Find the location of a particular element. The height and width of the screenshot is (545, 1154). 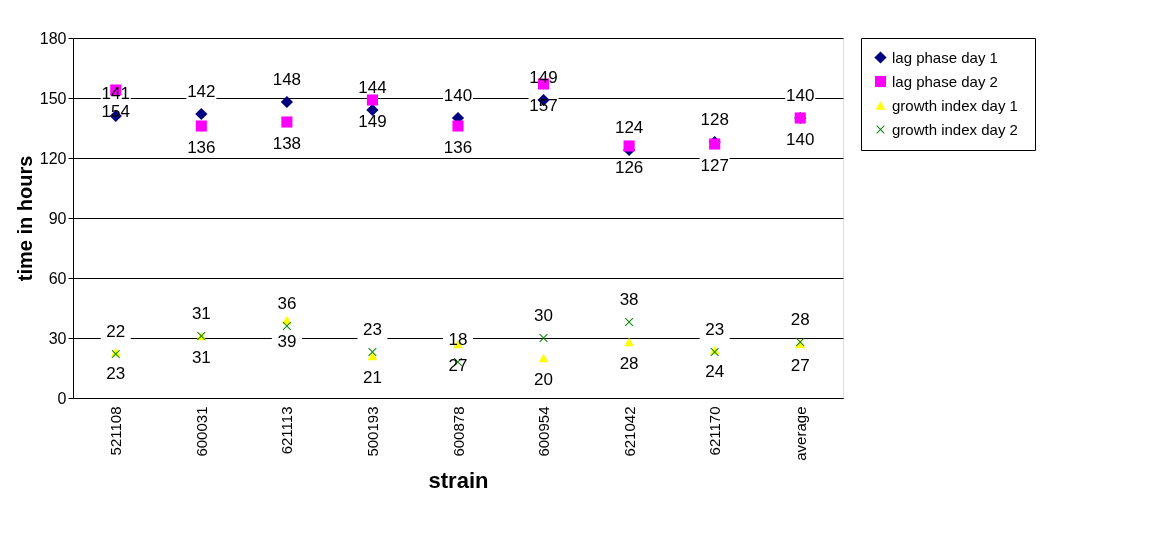

y-tick-label: 120 is located at coordinates (53, 158).